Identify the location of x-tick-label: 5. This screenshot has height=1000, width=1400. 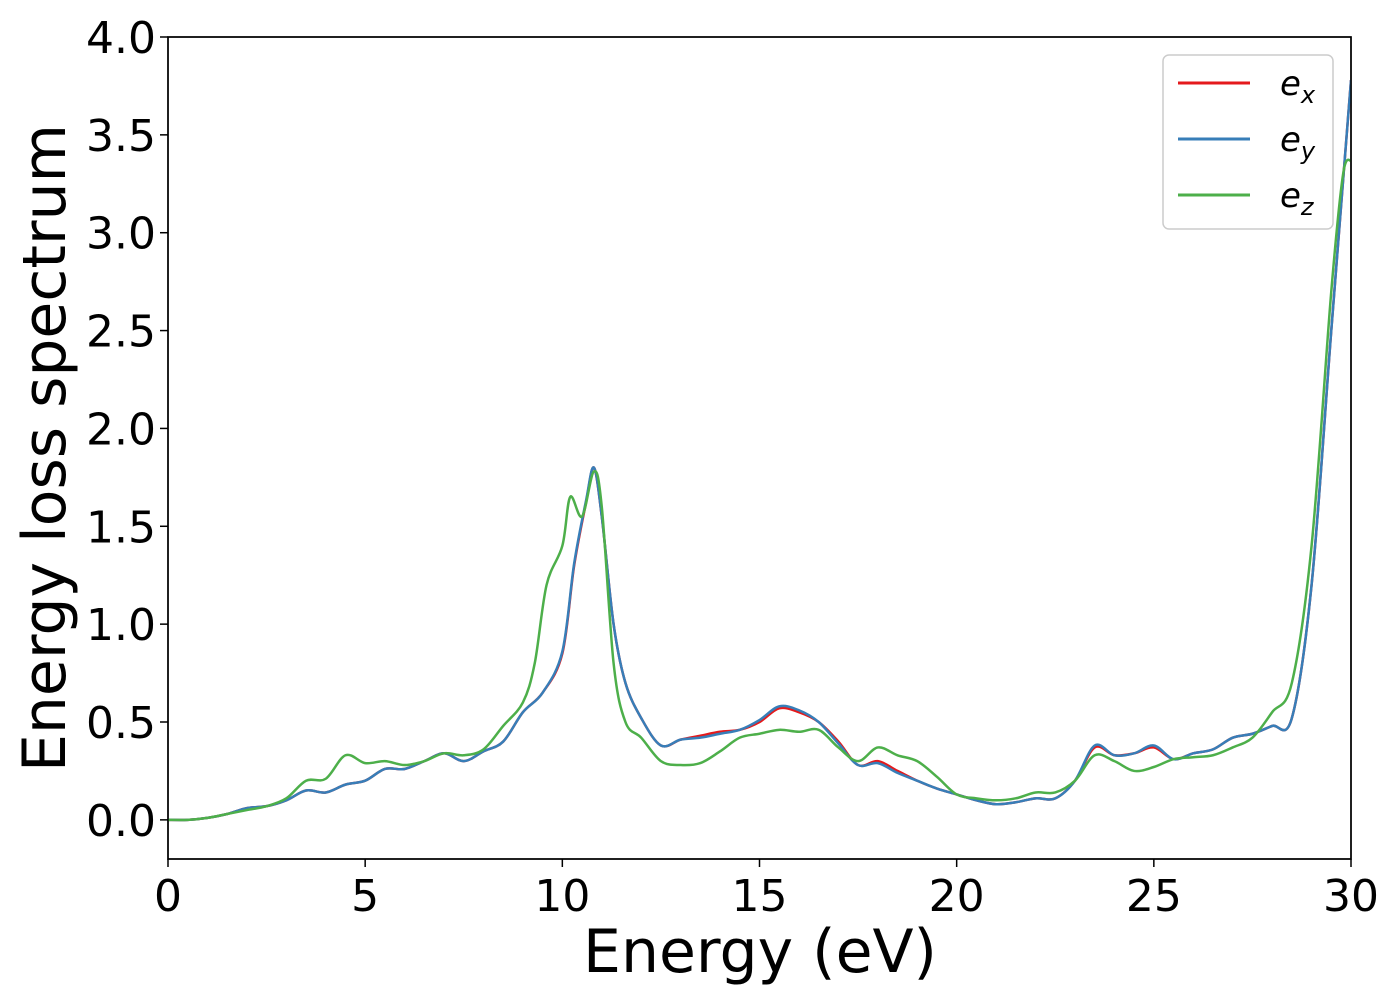
(365, 896).